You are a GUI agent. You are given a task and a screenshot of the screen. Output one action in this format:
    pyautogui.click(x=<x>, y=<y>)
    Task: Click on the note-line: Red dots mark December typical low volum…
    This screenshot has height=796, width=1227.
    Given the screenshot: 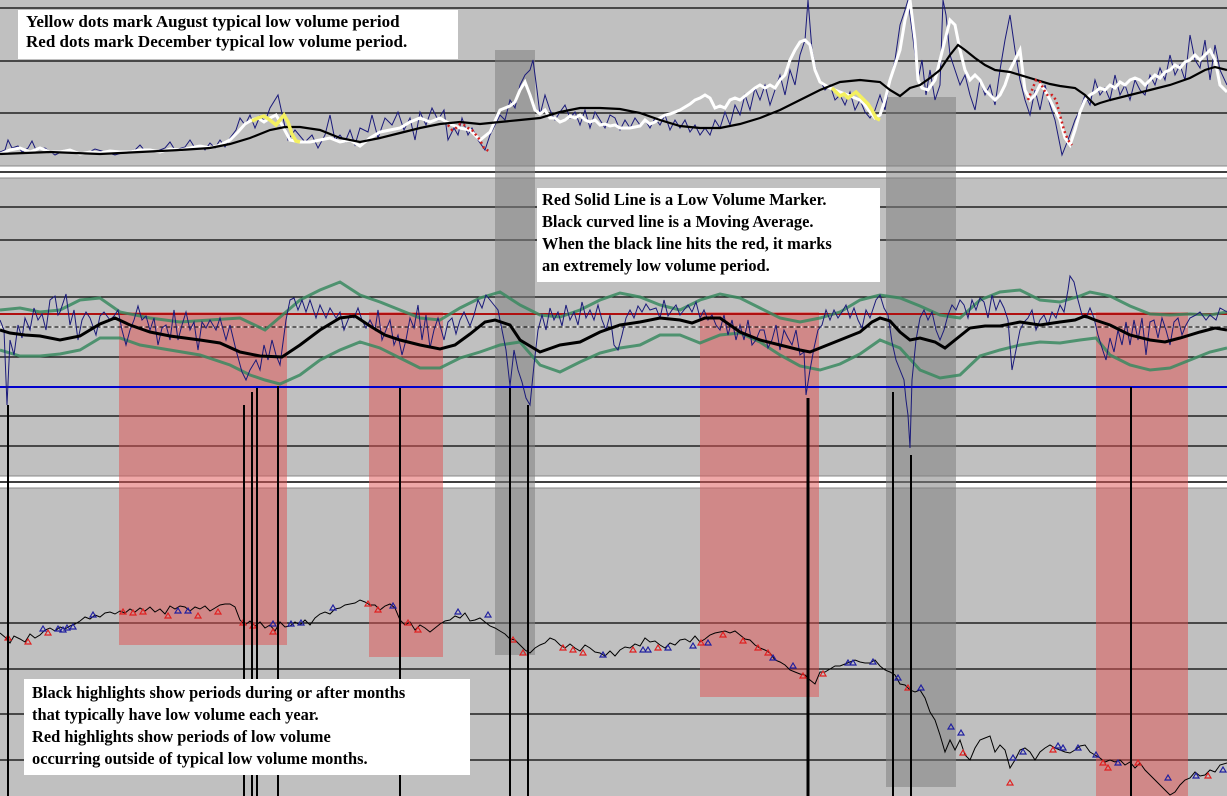 What is the action you would take?
    pyautogui.click(x=217, y=42)
    